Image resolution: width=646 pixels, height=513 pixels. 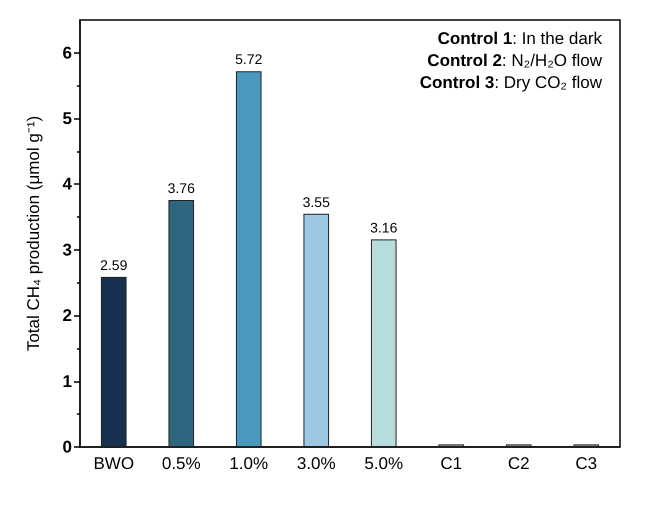 I want to click on y-tick-label: 5, so click(x=67, y=118).